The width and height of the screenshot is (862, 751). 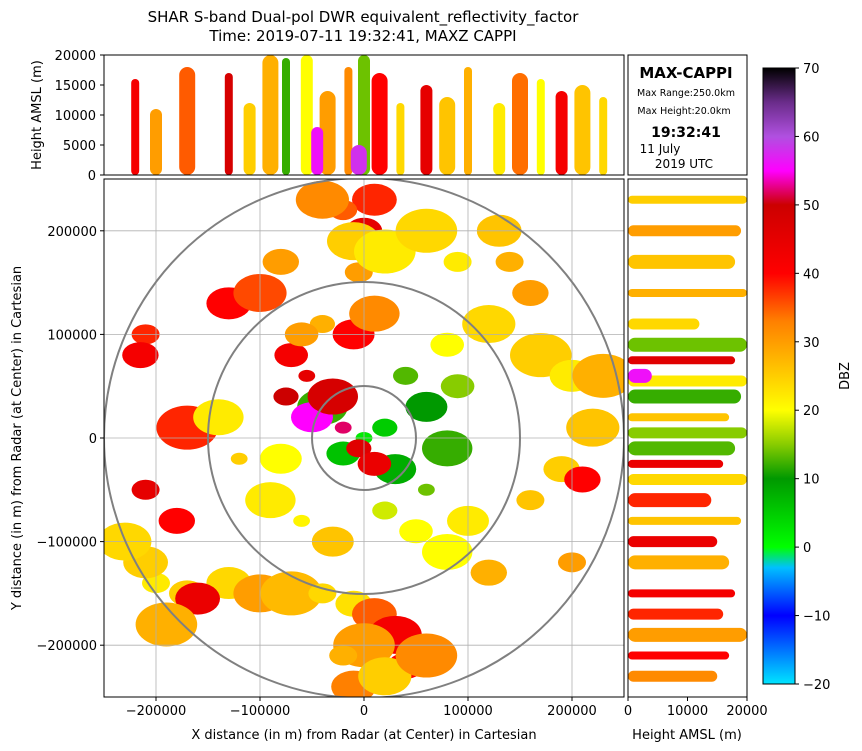 I want to click on info-time: 19:32:41, so click(x=686, y=133).